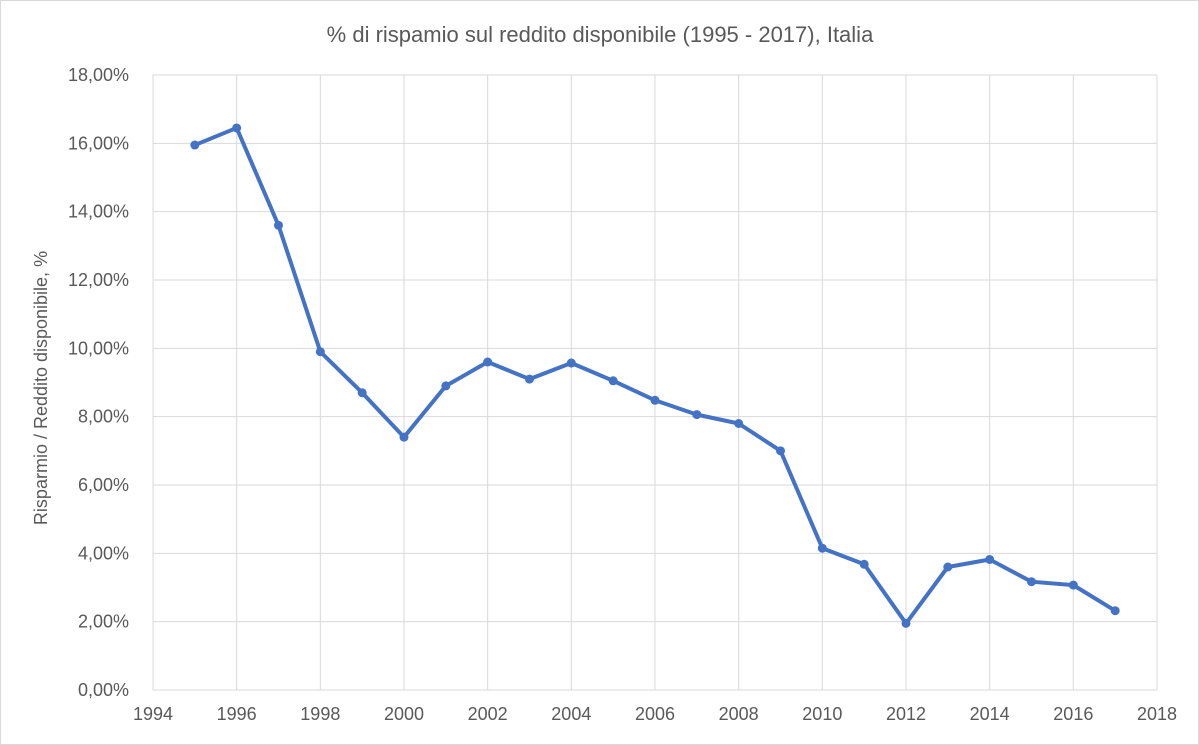  I want to click on y-tick-label: 0,00%, so click(103, 690).